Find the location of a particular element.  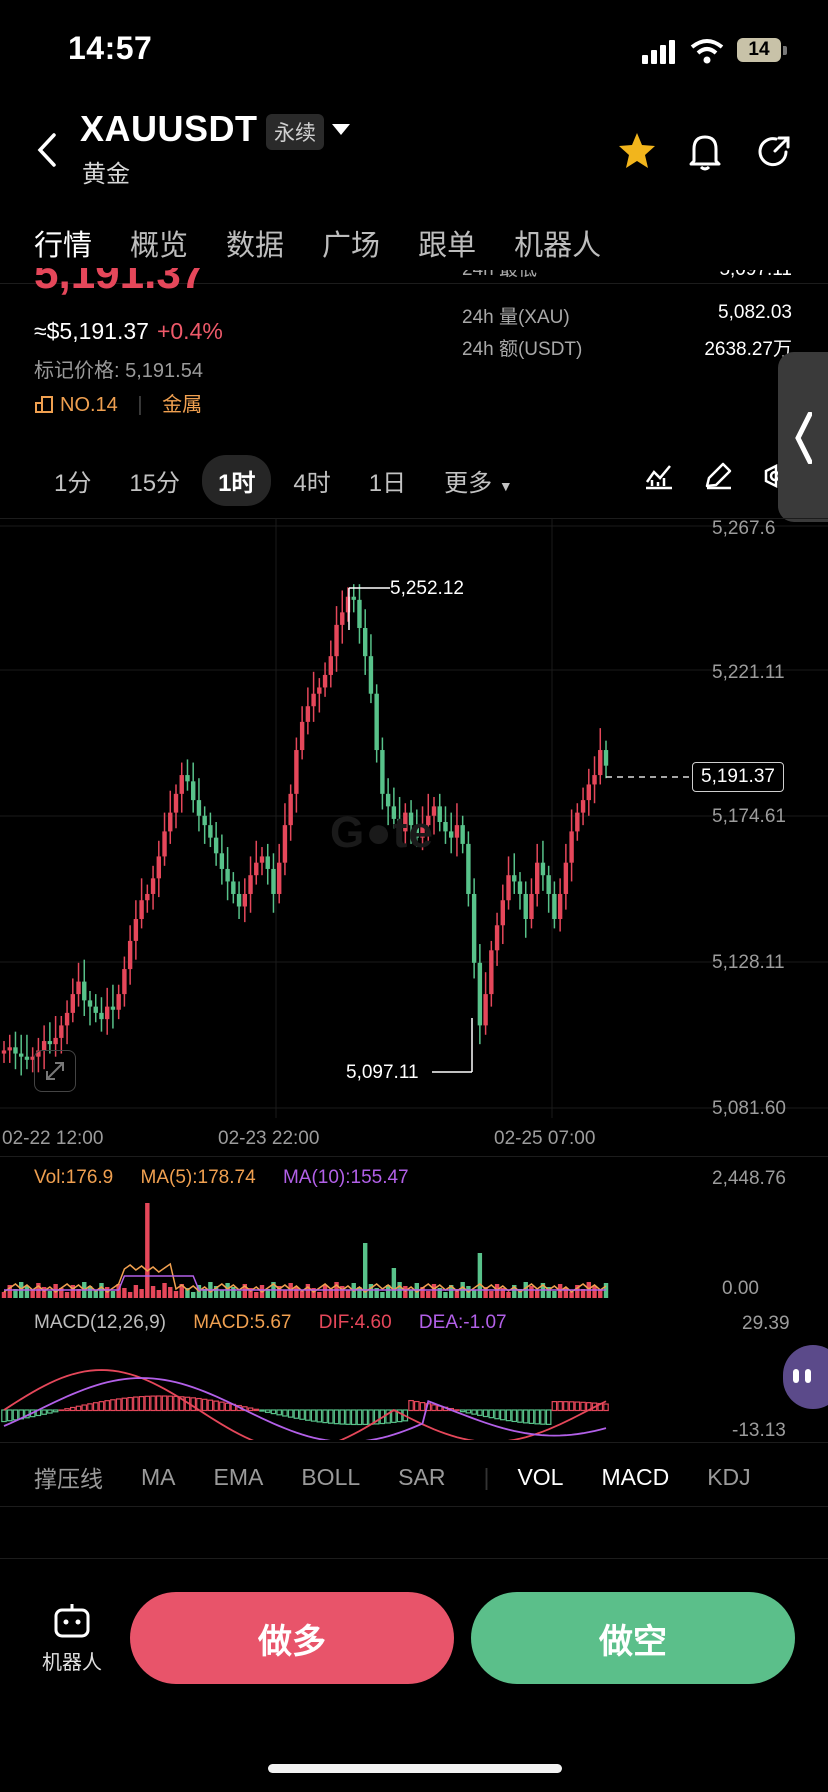

x-tick: 02-23 22:00 is located at coordinates (269, 1138).